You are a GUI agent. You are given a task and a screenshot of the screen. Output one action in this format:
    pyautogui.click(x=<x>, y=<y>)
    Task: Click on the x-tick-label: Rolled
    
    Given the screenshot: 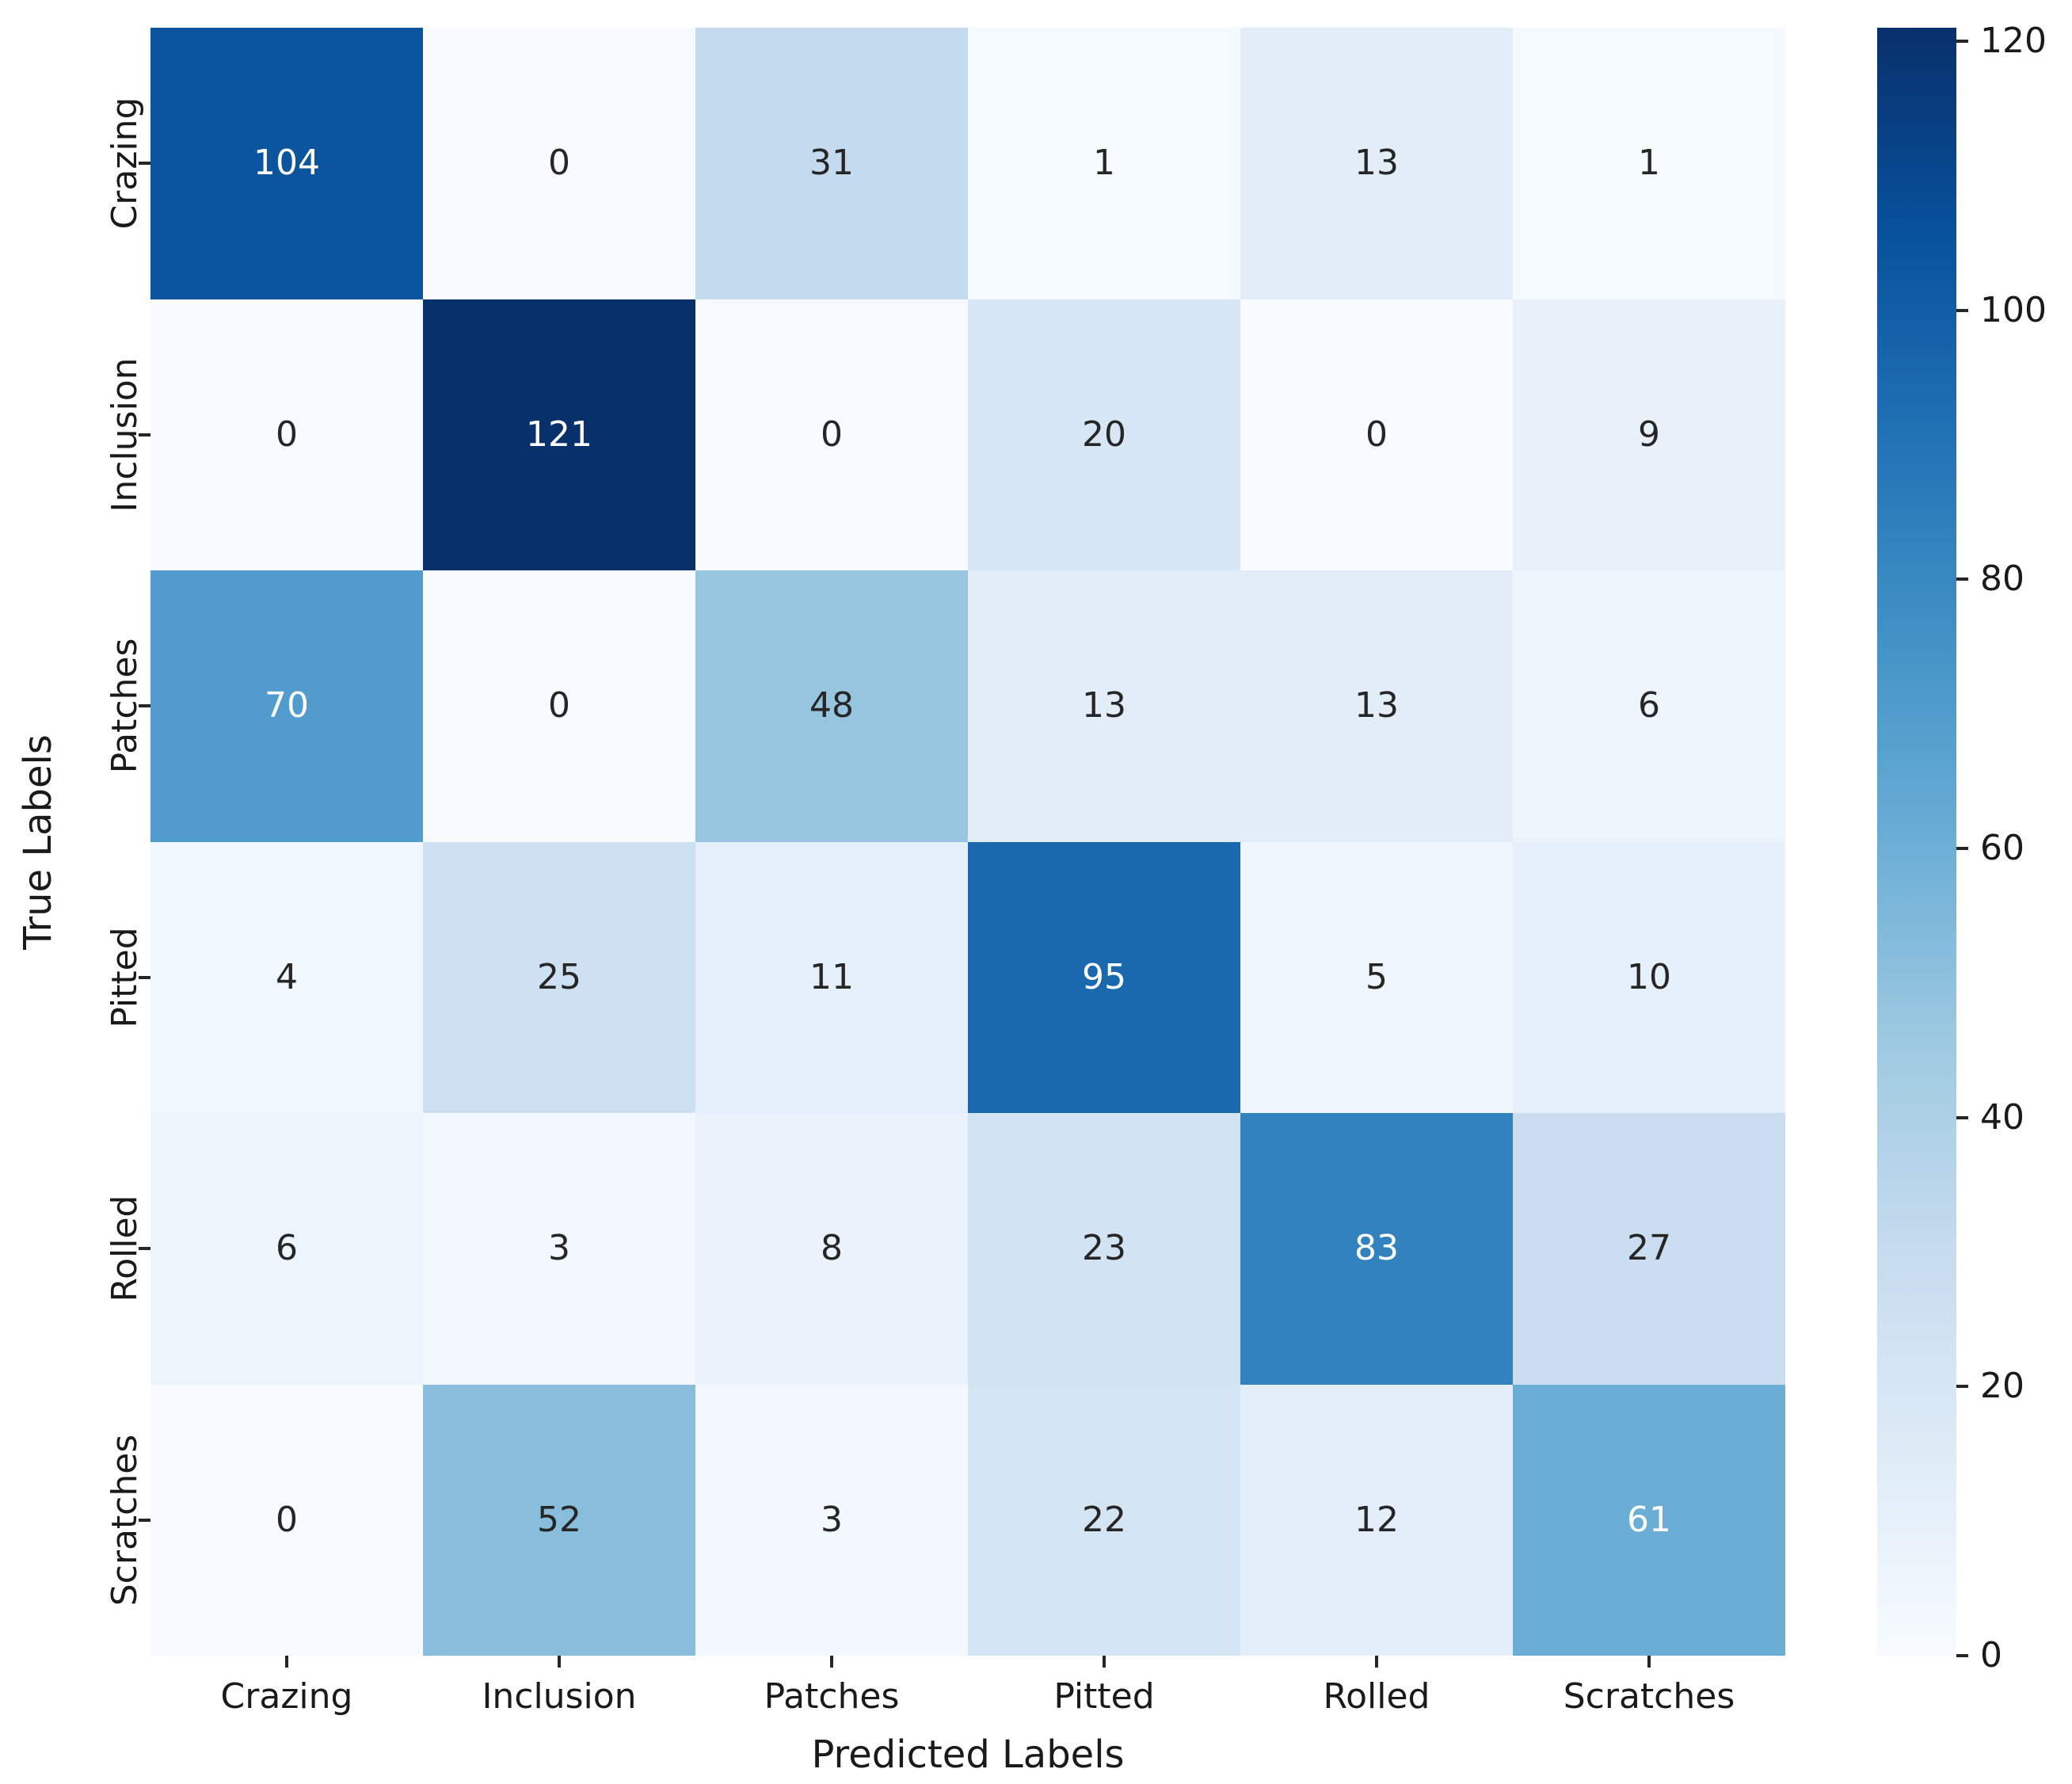 What is the action you would take?
    pyautogui.click(x=1376, y=1697)
    